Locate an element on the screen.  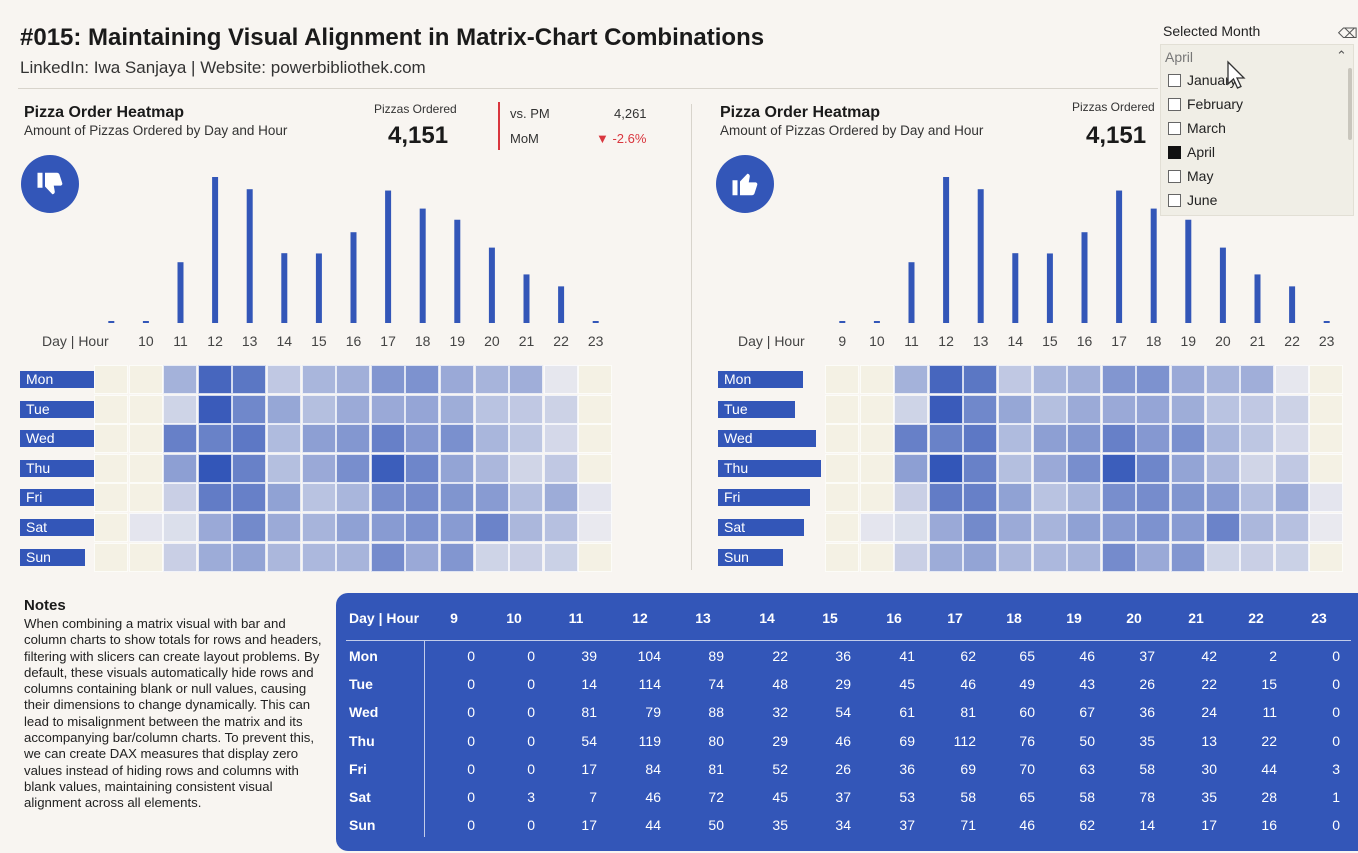
slicer-option-february: February is located at coordinates (1205, 104).